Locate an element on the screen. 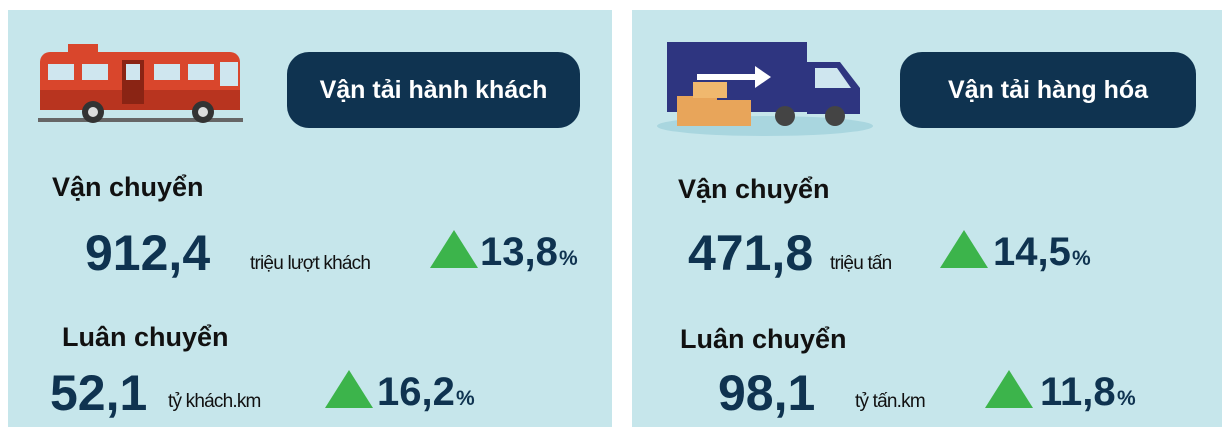 This screenshot has height=435, width=1229. stat-unit: triệu tấn is located at coordinates (861, 263).